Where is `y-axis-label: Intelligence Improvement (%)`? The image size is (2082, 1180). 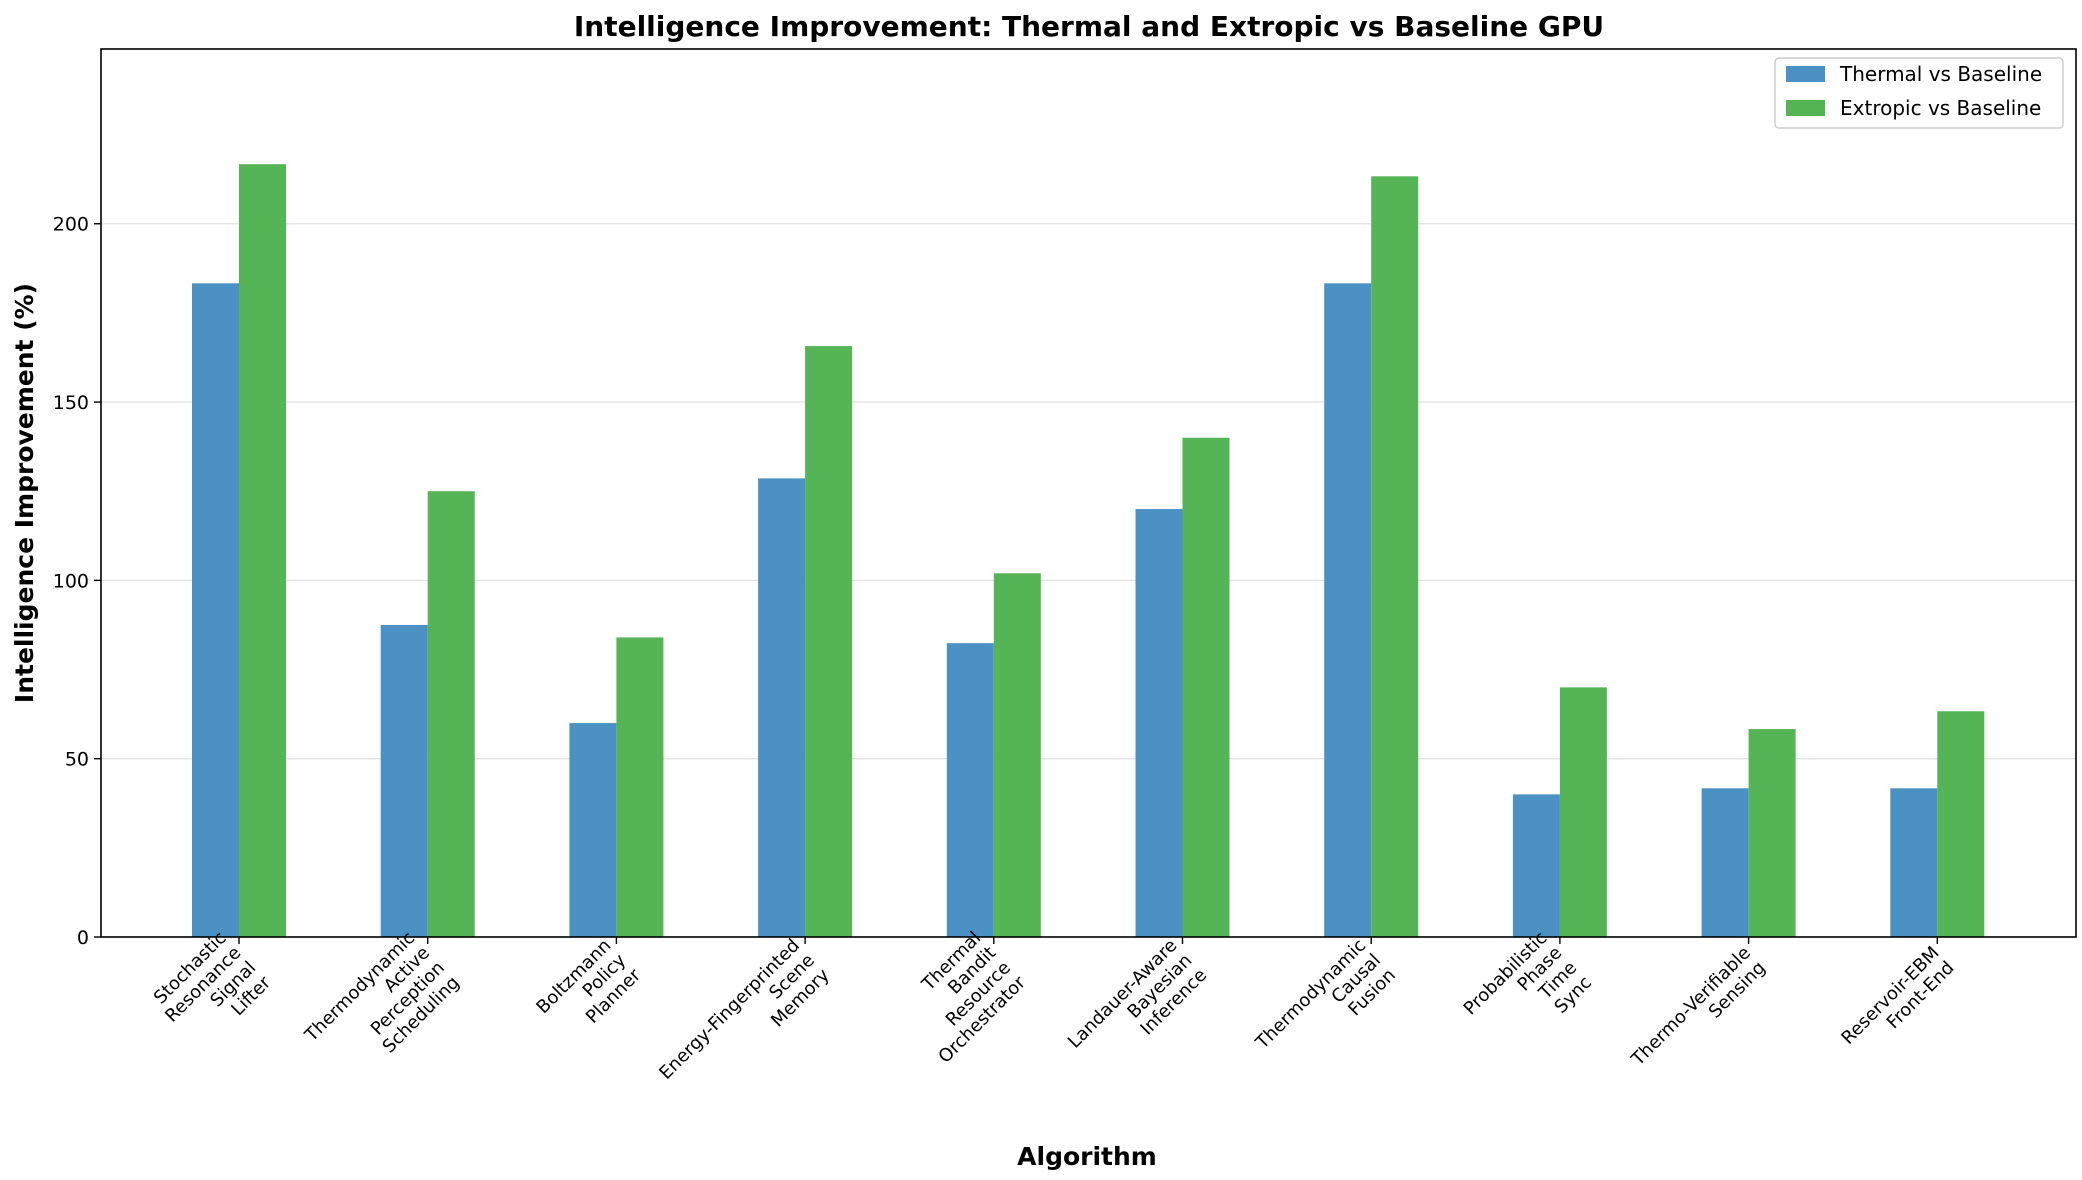 y-axis-label: Intelligence Improvement (%) is located at coordinates (24, 493).